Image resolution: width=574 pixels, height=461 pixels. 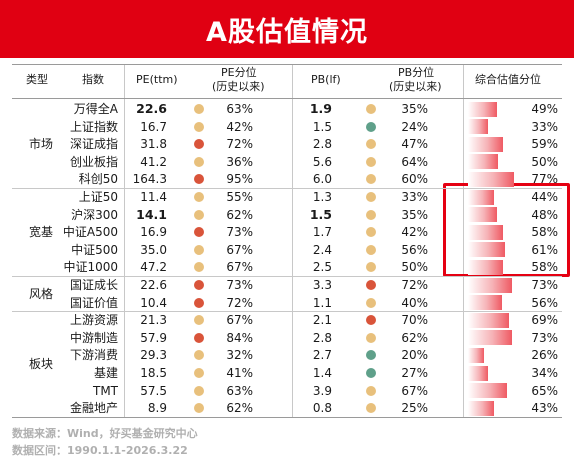 I want to click on index-name: 基建, so click(x=105, y=373).